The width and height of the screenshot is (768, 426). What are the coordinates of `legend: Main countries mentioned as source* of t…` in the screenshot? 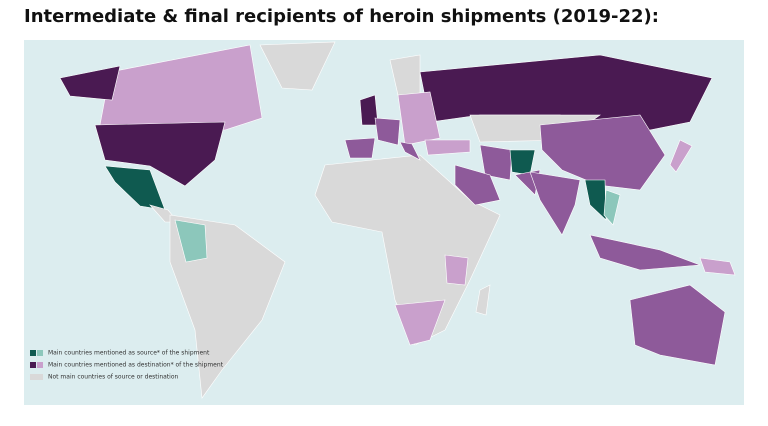 It's located at (127, 365).